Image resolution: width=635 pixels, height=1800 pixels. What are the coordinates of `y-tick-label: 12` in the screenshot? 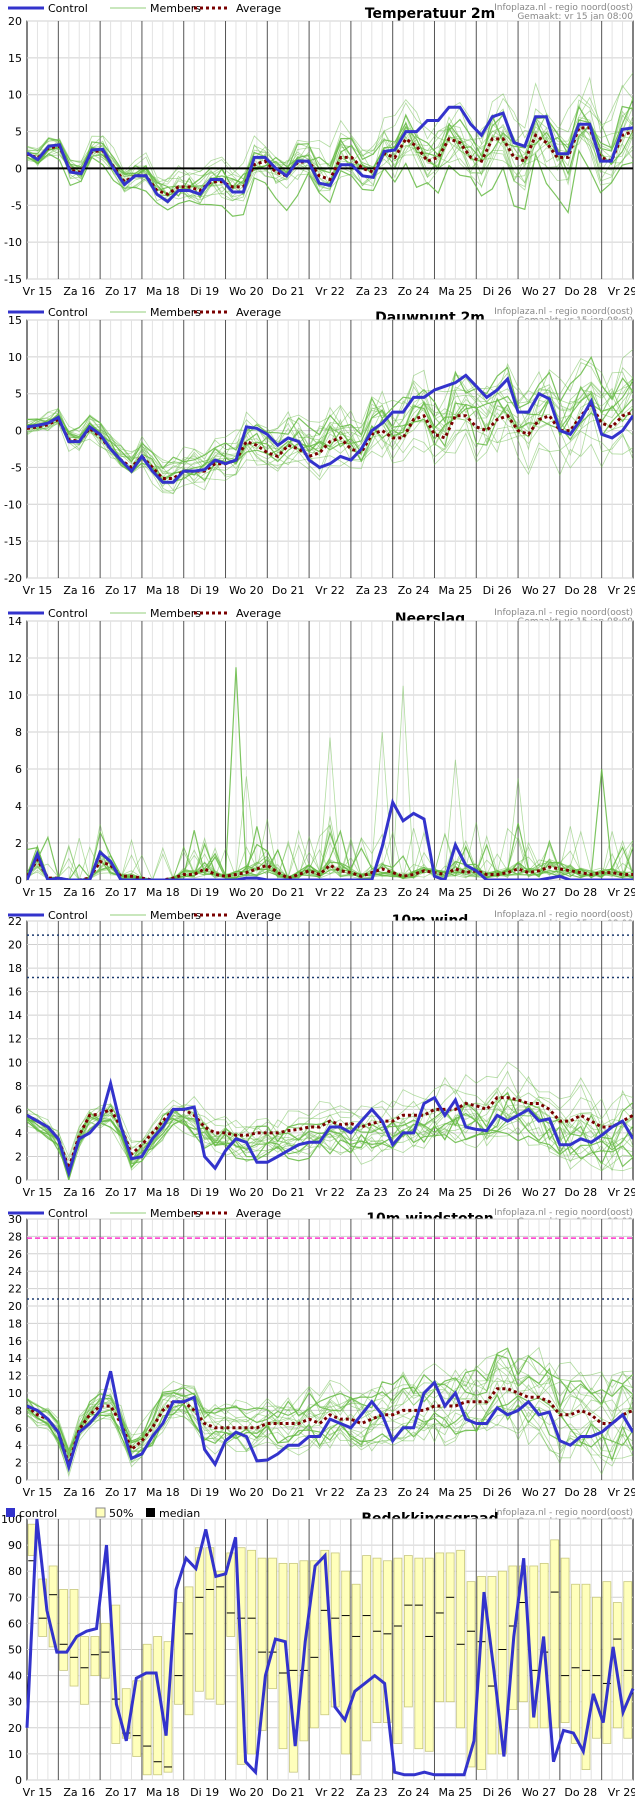 It's located at (15, 1039).